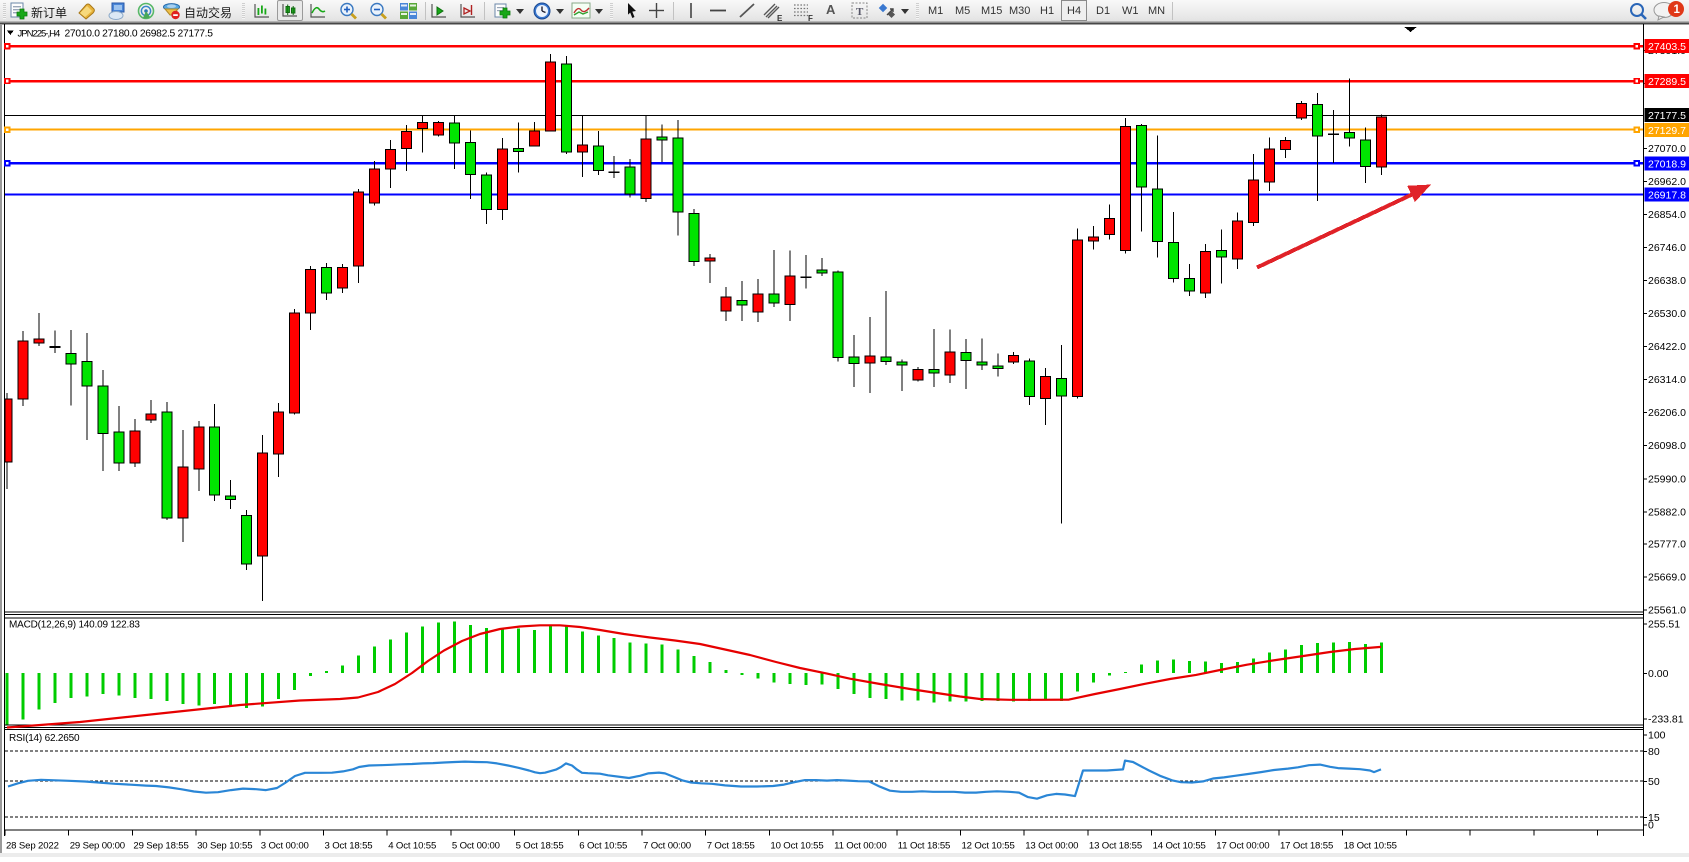 The width and height of the screenshot is (1689, 862). I want to click on svg-text: 29 Sep 18:55, so click(160, 846).